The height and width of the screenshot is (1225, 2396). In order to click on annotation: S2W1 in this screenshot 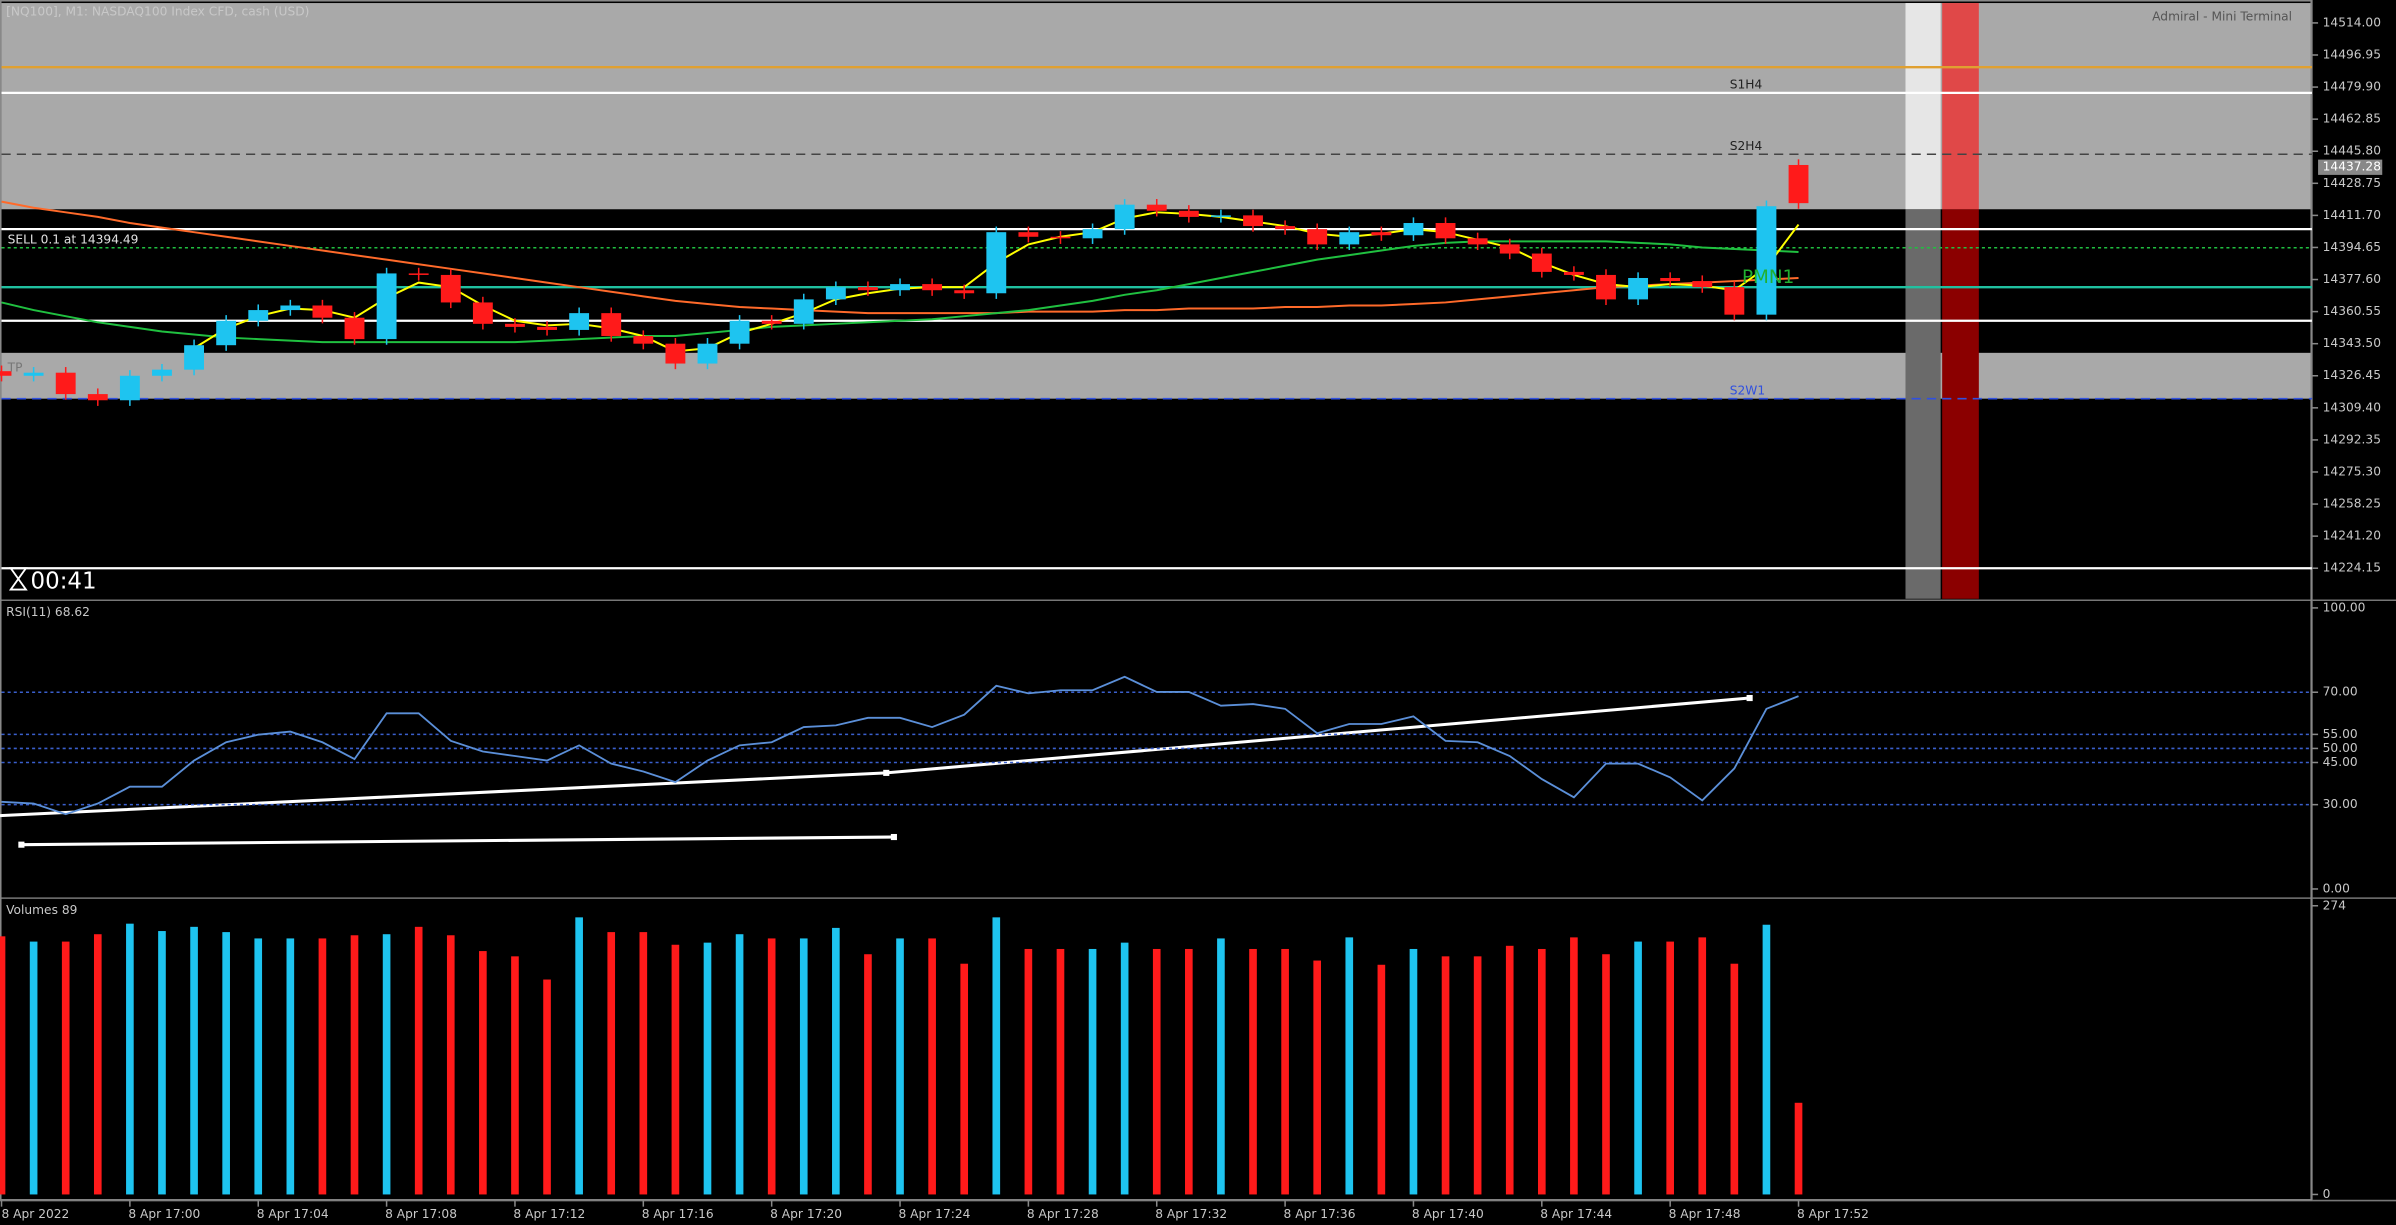, I will do `click(1747, 391)`.